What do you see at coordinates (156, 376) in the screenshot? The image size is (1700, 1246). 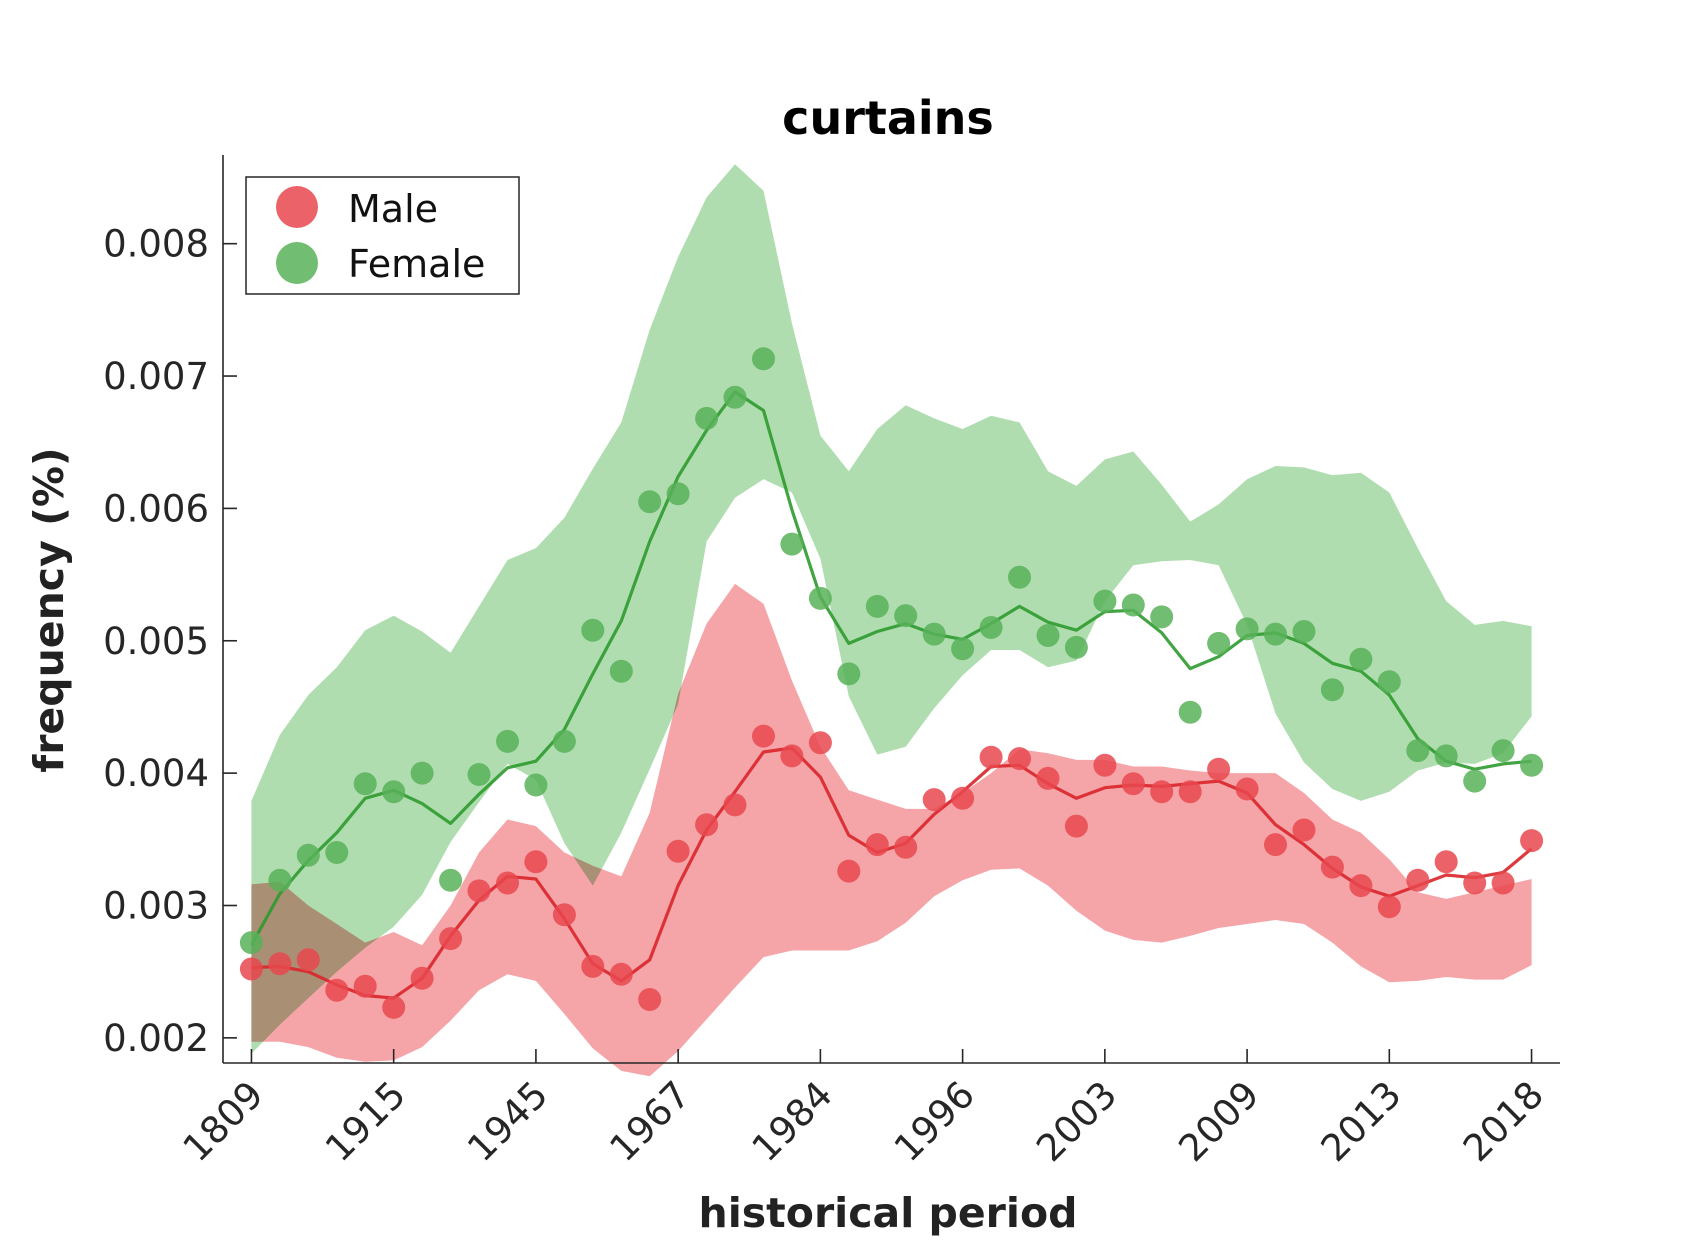 I see `y-tick-label: 0.007` at bounding box center [156, 376].